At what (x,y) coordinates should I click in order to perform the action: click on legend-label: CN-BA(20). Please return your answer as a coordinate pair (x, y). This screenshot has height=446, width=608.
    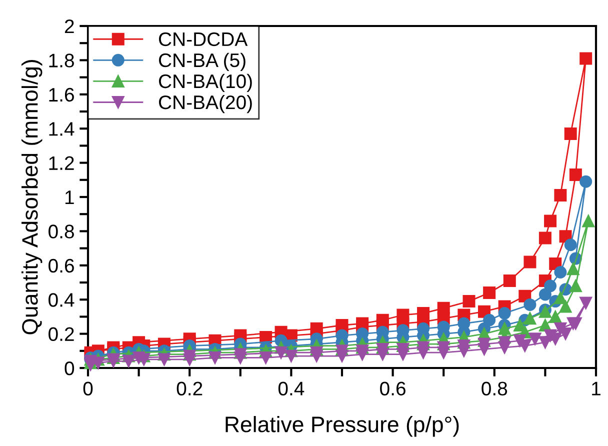
    Looking at the image, I should click on (205, 104).